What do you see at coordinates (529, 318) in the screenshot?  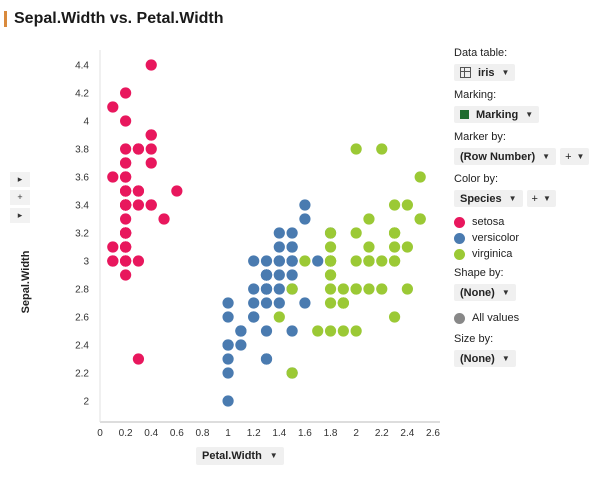 I see `shape-legend-all-values: All values` at bounding box center [529, 318].